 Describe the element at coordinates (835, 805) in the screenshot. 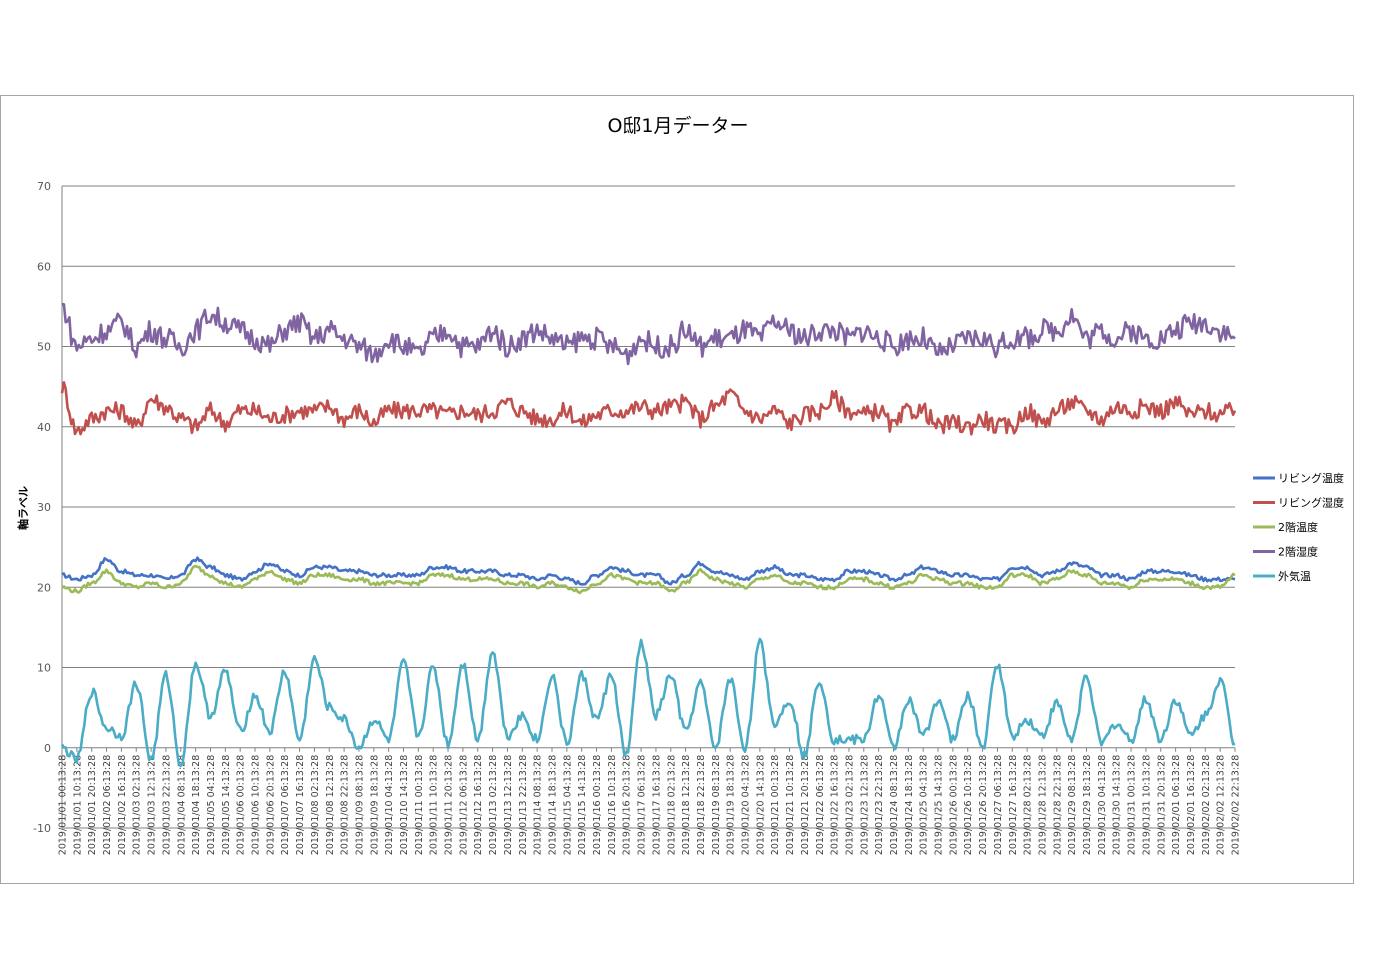

I see `x-tick-label: 2019/01/22 16:13:28` at that location.